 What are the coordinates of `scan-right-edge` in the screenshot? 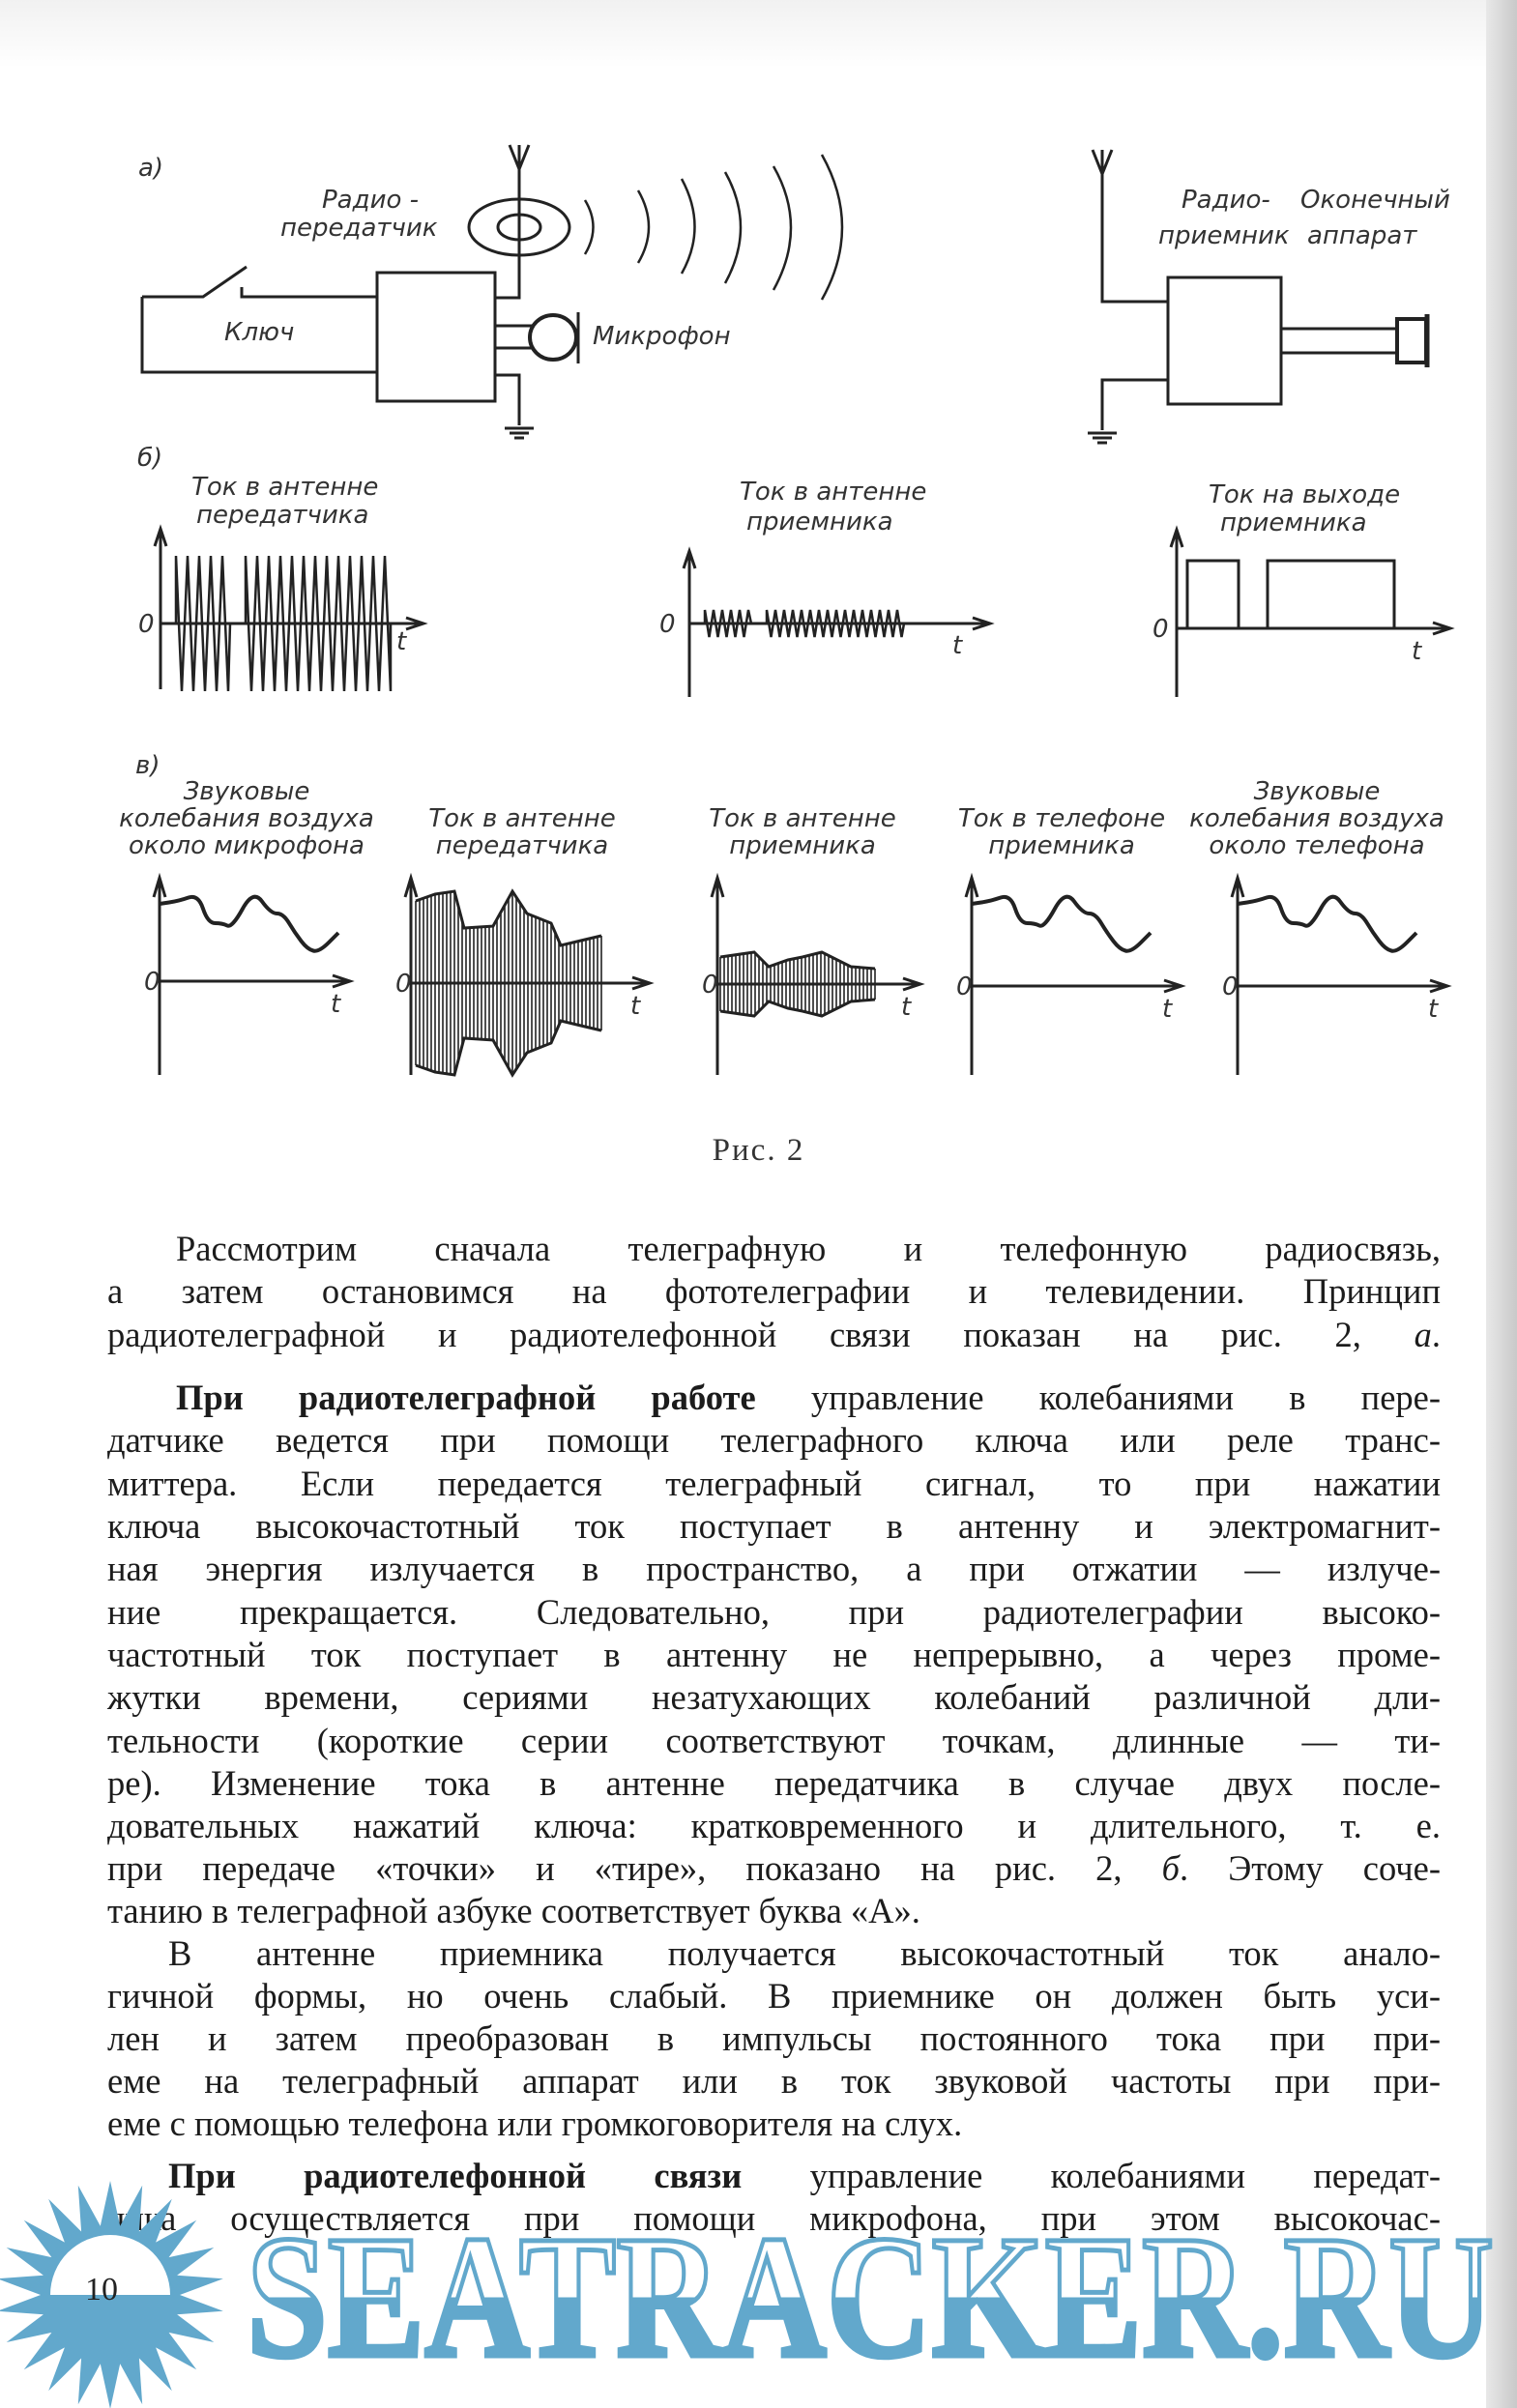 It's located at (1501, 1204).